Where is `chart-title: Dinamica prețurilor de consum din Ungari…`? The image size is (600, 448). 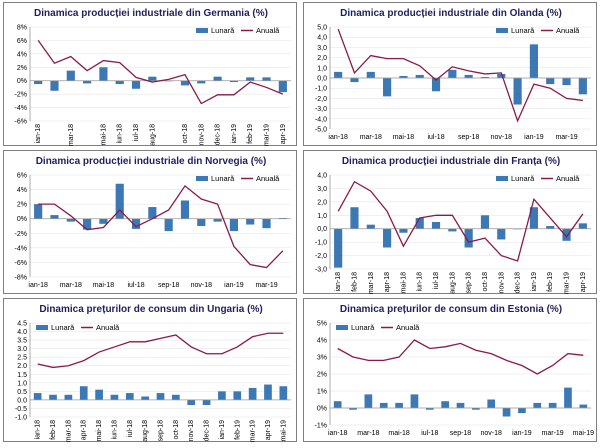
chart-title: Dinamica prețurilor de consum din Ungari… is located at coordinates (150, 309).